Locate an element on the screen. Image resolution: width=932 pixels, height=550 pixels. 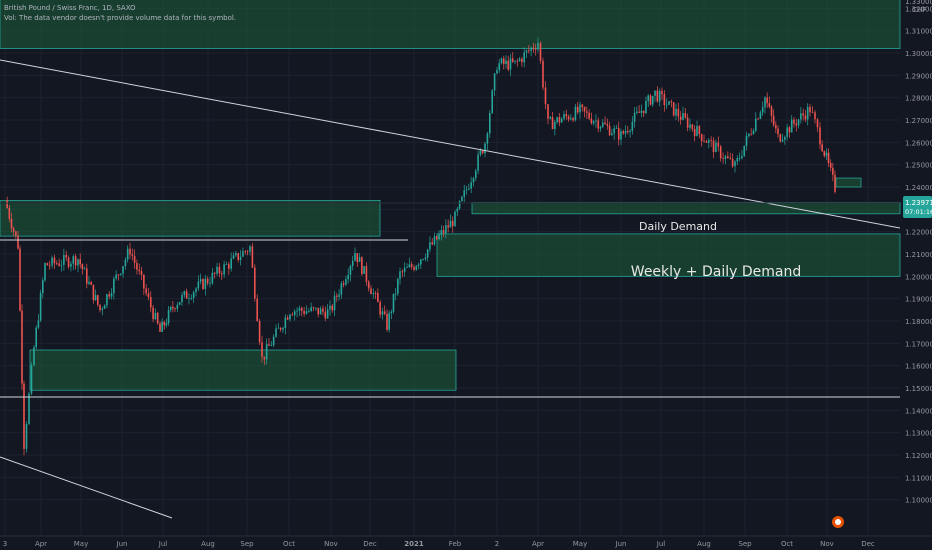
price-tick-label: 1.15000 is located at coordinates (918, 389).